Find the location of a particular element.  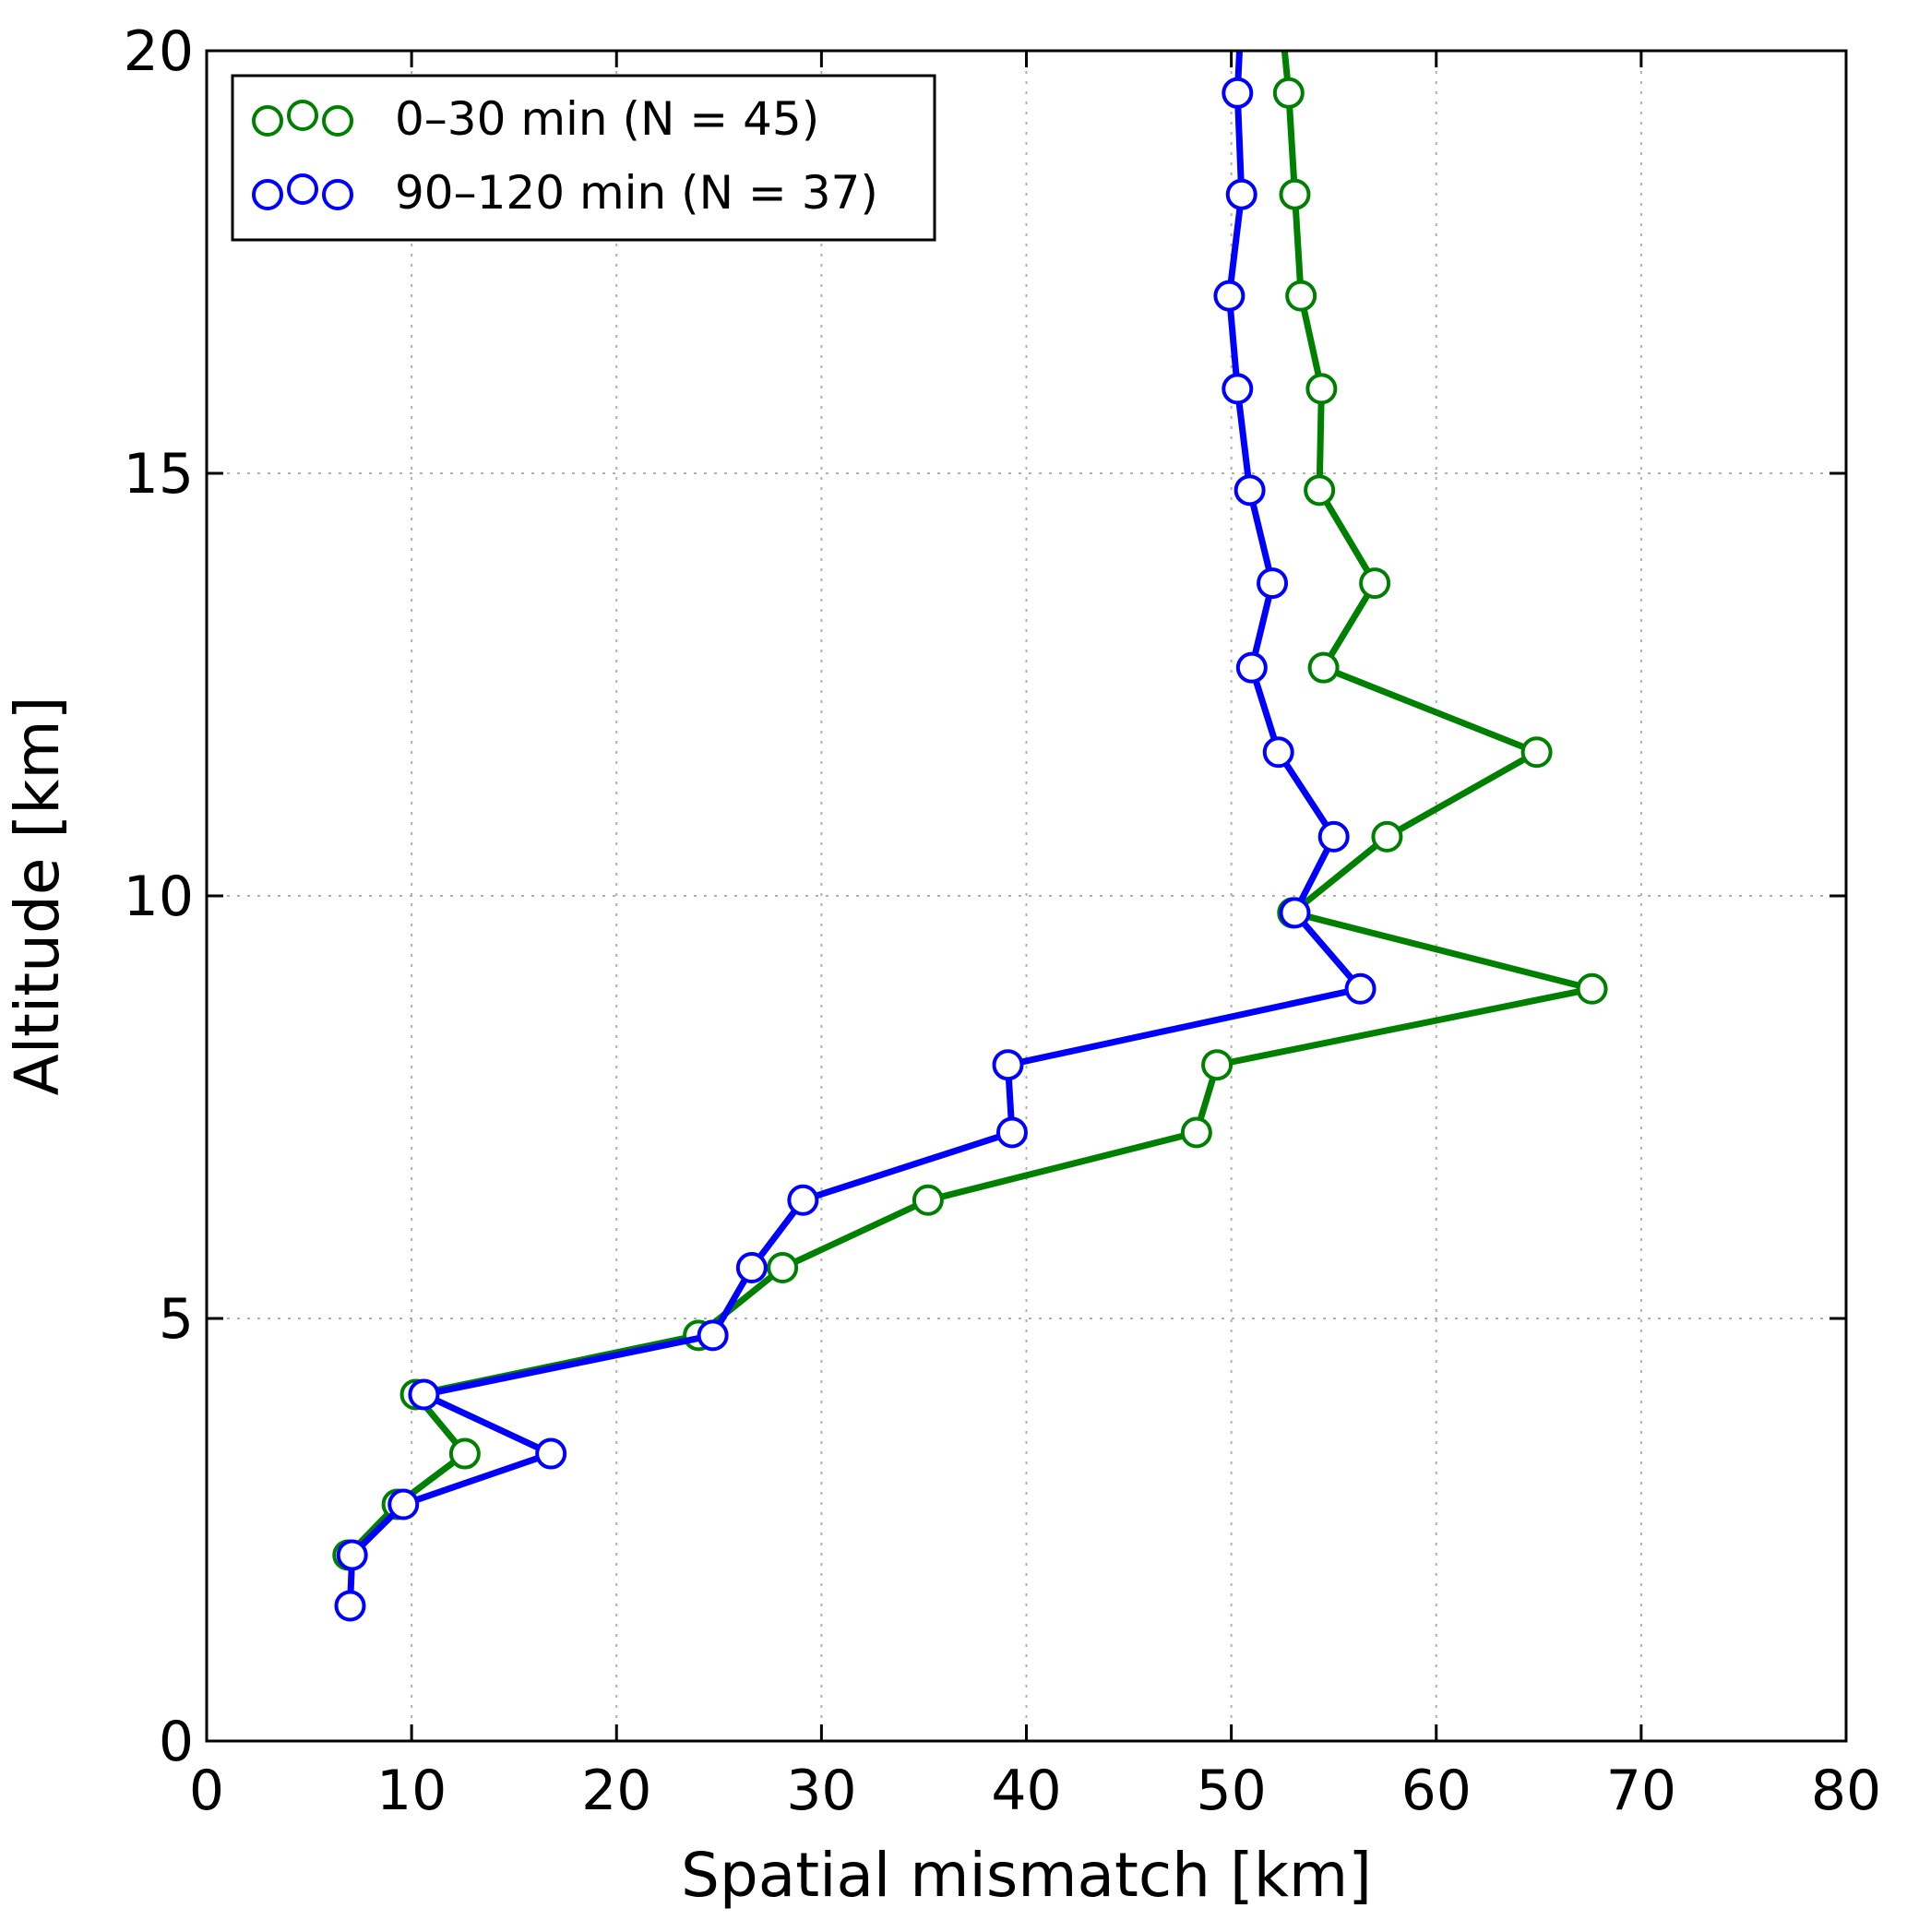

x-tick-label: 0 is located at coordinates (206, 1791).